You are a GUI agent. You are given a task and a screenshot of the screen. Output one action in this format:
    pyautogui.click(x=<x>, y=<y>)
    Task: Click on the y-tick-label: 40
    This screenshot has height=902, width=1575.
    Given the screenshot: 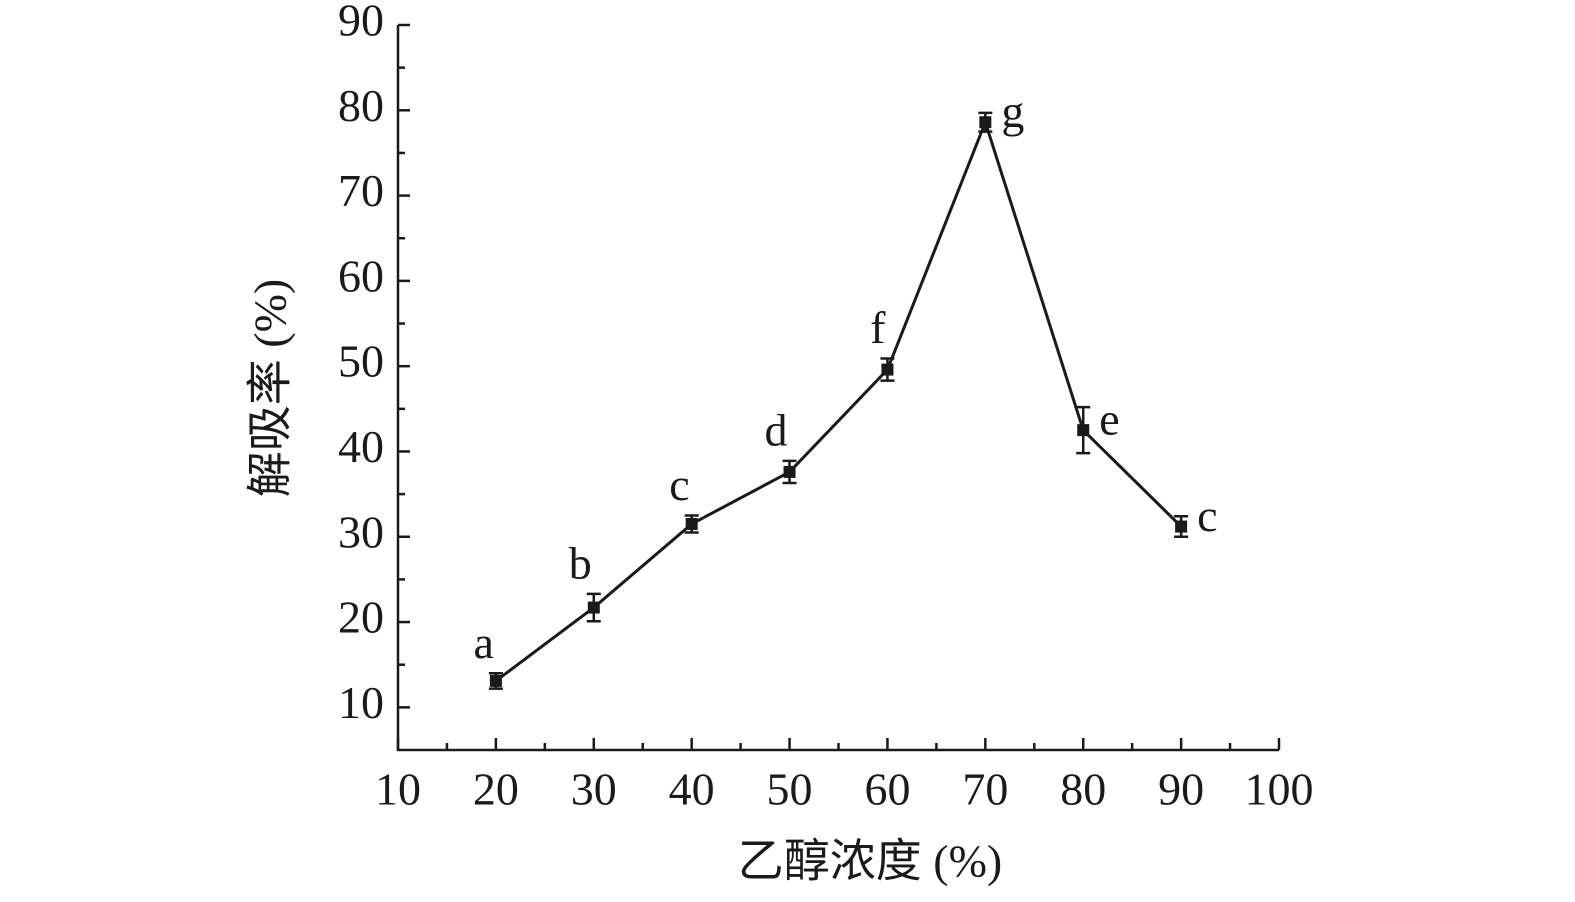 What is the action you would take?
    pyautogui.click(x=361, y=446)
    